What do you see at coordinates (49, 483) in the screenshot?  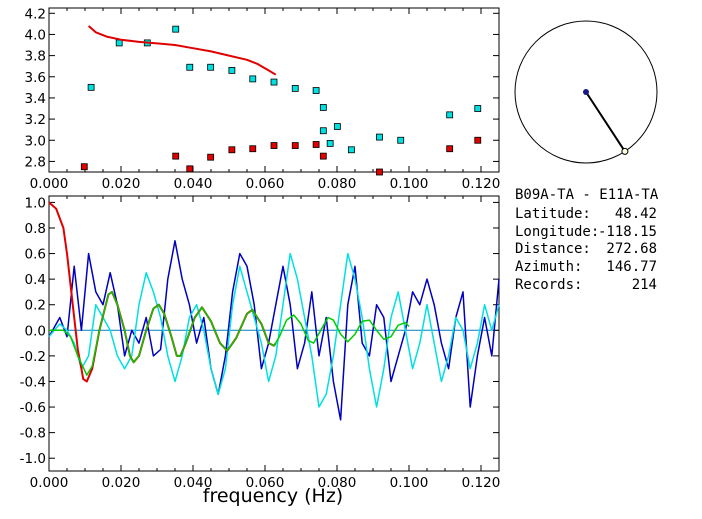 I see `correlation-x-tick-label: 0.000` at bounding box center [49, 483].